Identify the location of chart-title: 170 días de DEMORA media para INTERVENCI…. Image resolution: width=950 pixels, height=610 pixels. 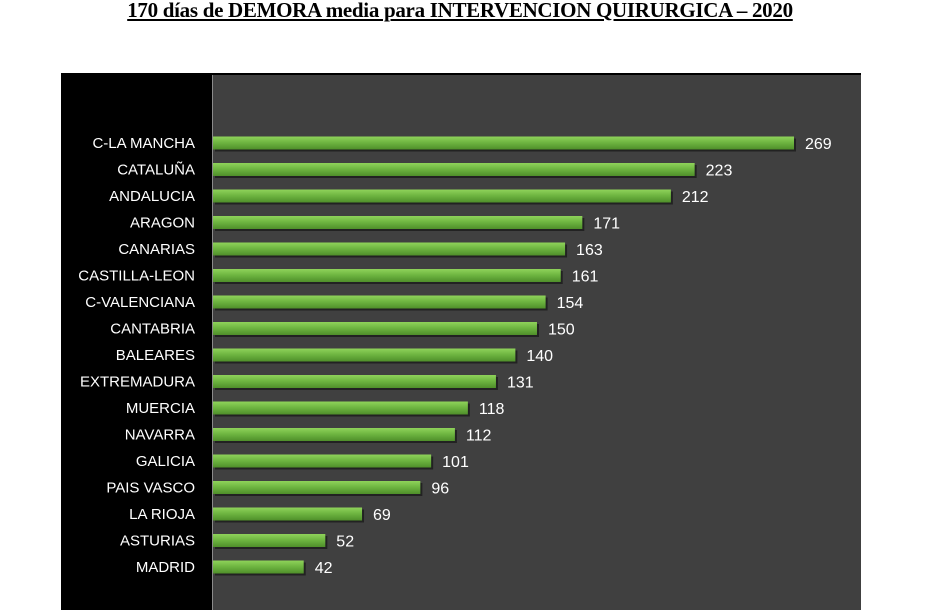
(460, 11).